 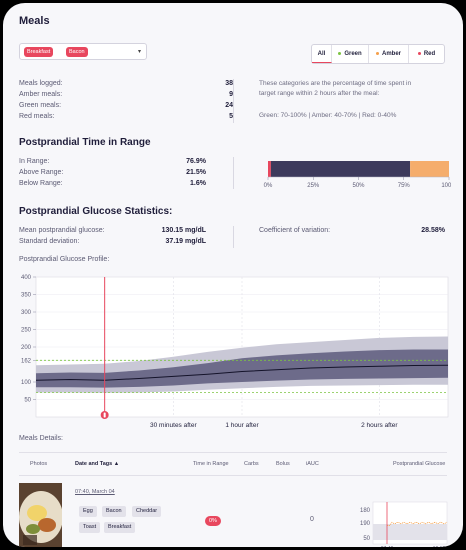 I want to click on col-photos: Photos, so click(x=39, y=464).